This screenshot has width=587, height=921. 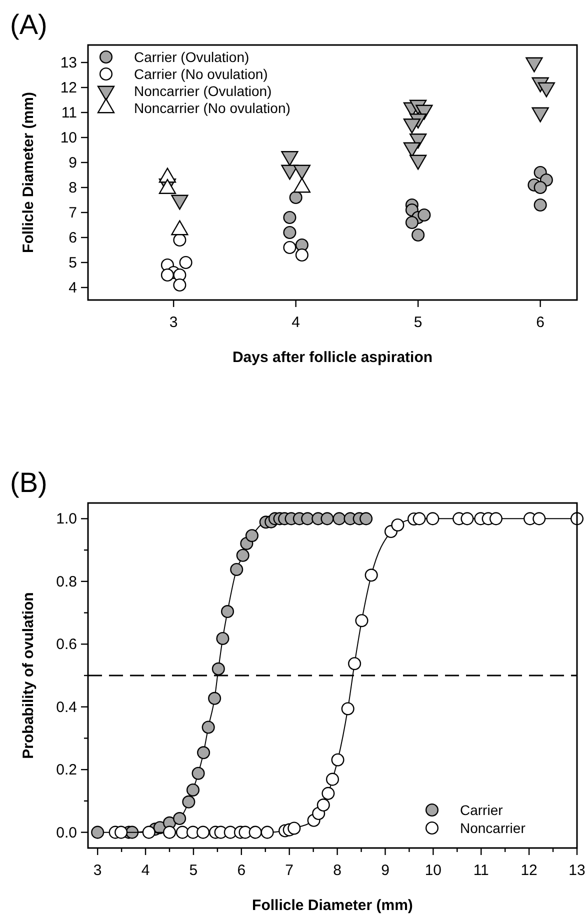 What do you see at coordinates (68, 88) in the screenshot?
I see `y-tick-label: 12` at bounding box center [68, 88].